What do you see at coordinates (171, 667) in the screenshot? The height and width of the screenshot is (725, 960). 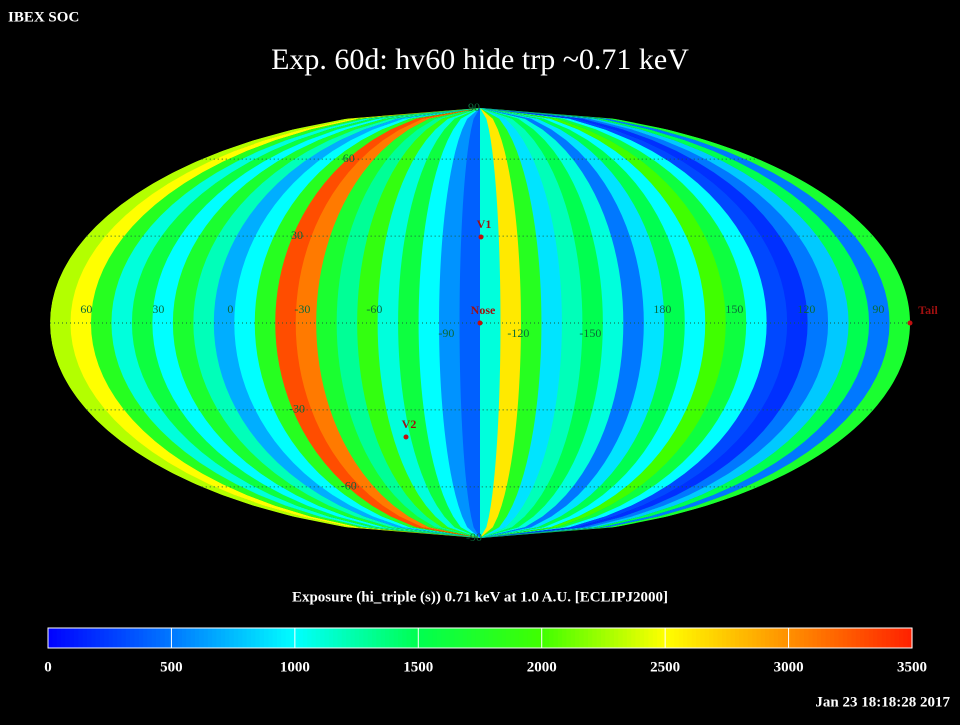 I see `colorbar-tick-label: 500` at bounding box center [171, 667].